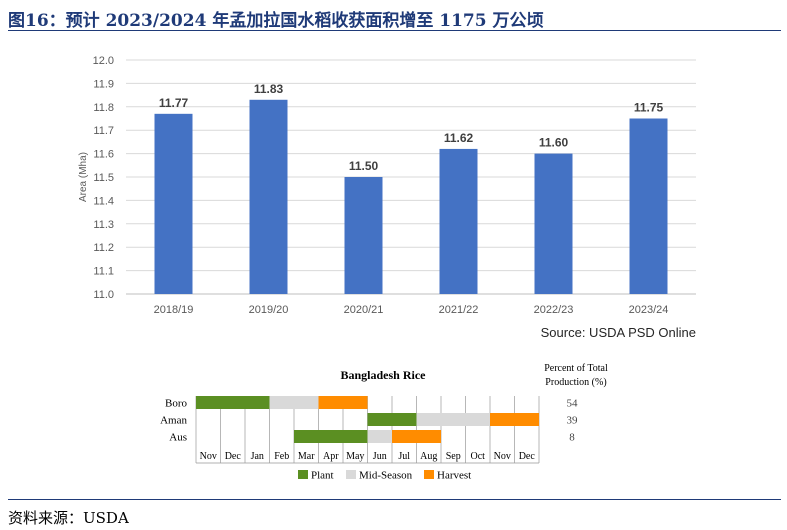 The height and width of the screenshot is (530, 787). Describe the element at coordinates (269, 89) in the screenshot. I see `bar-value-label: 11.83` at that location.